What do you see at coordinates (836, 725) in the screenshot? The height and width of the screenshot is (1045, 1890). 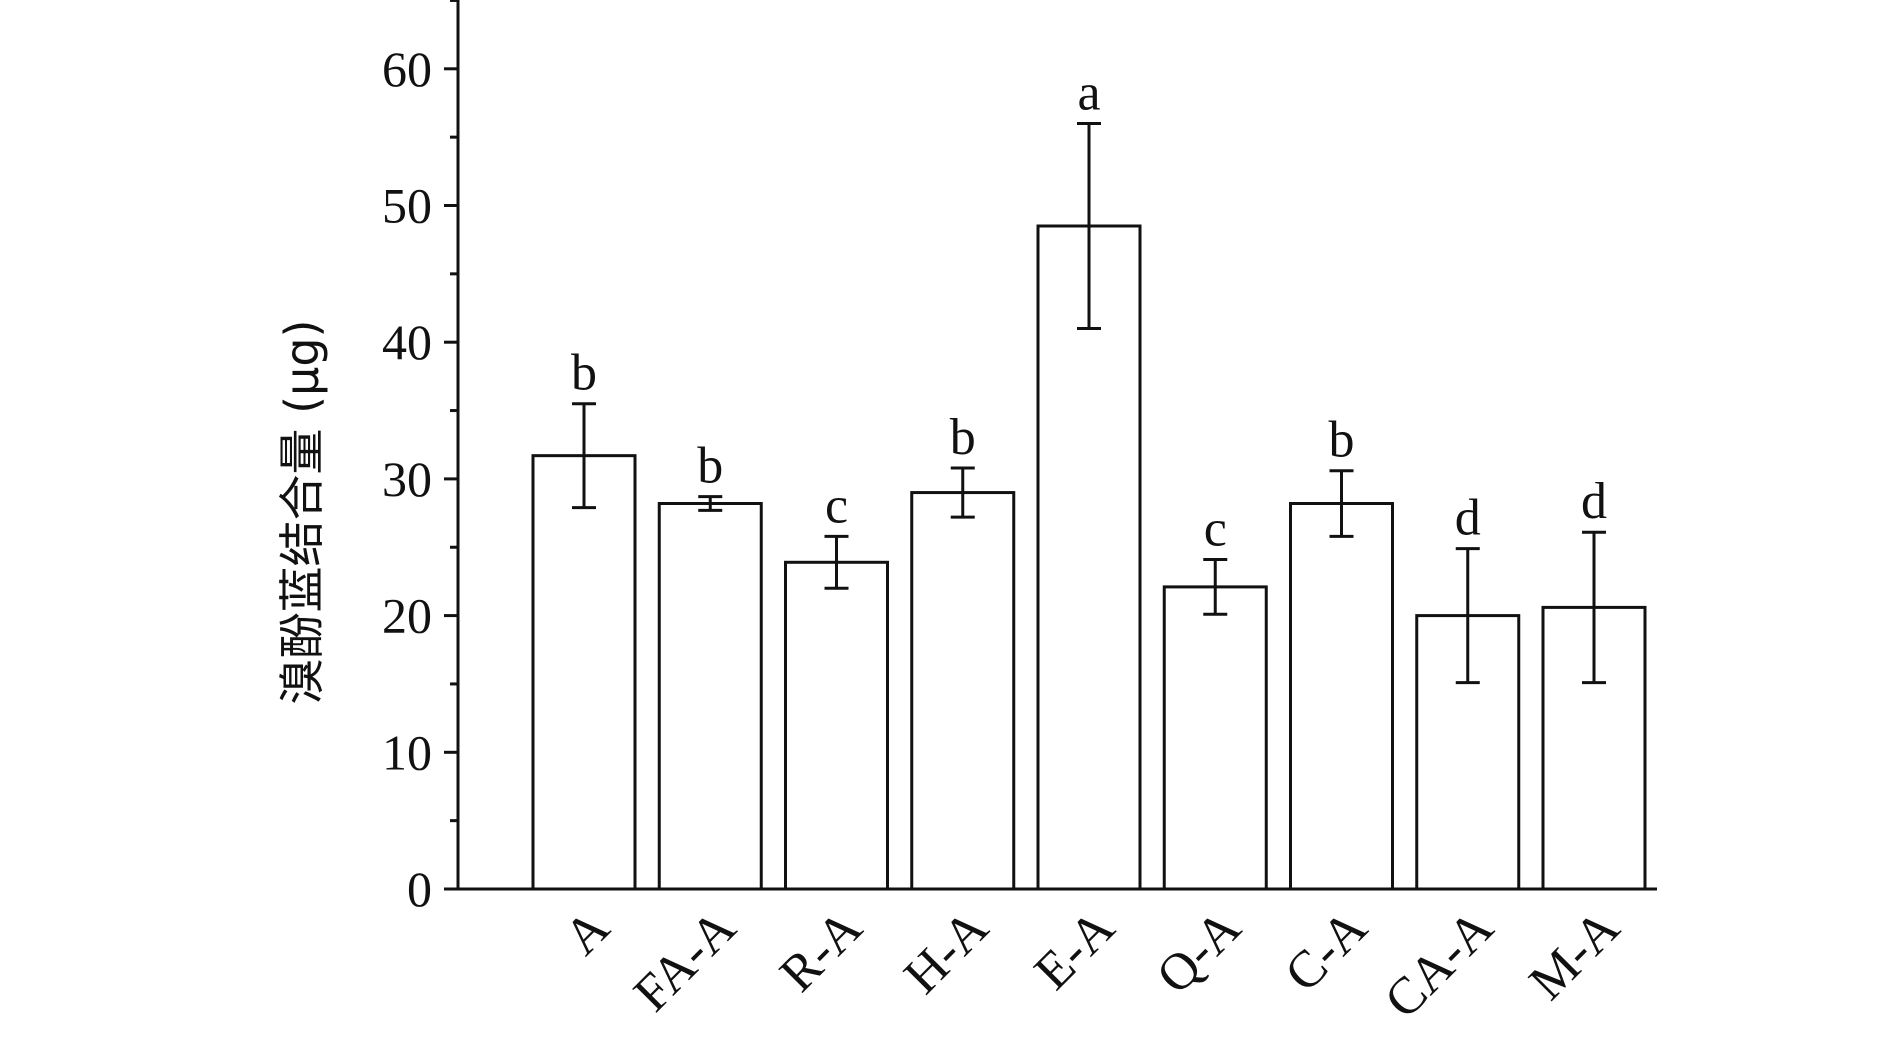 I see `bar-R-A` at bounding box center [836, 725].